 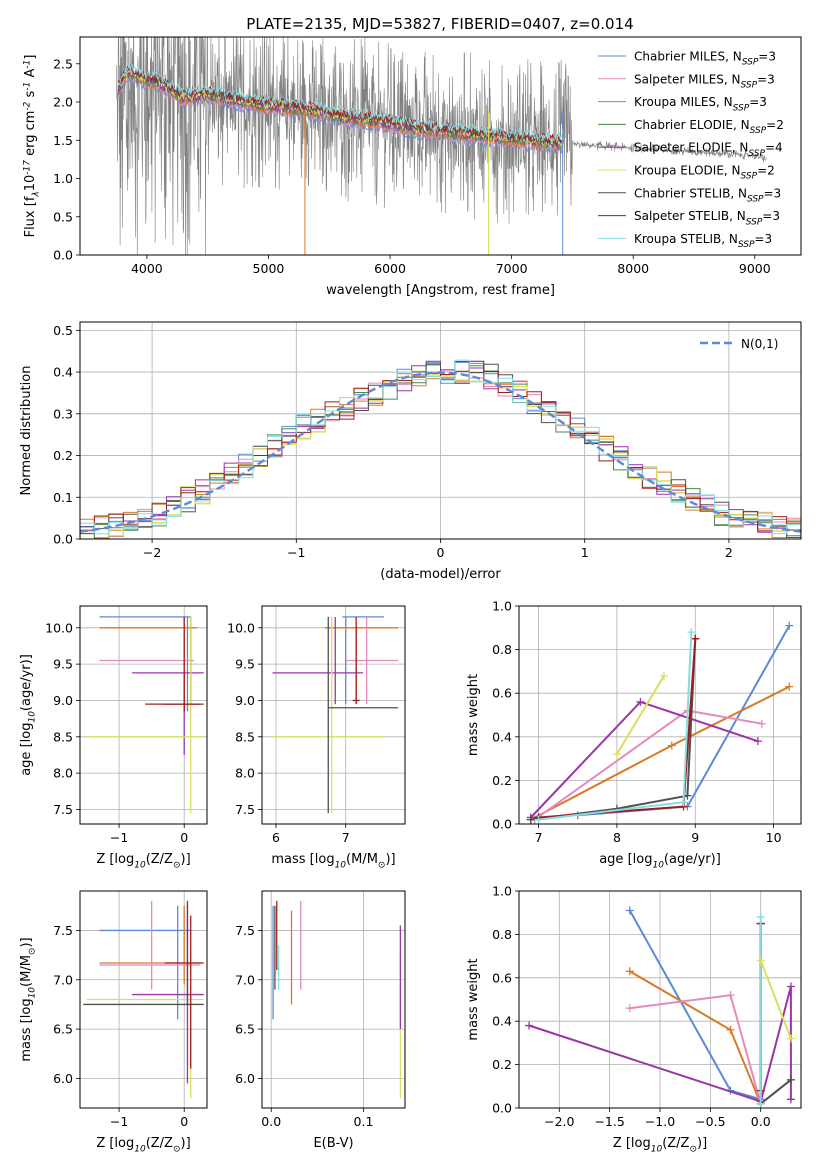 I want to click on x-tick-label: 8000, so click(x=633, y=268).